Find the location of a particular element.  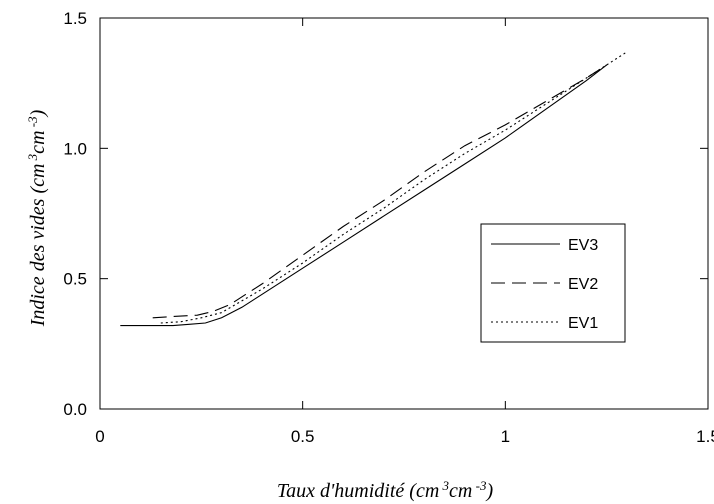

legend: EV3 EV2 EV1 is located at coordinates (553, 283).